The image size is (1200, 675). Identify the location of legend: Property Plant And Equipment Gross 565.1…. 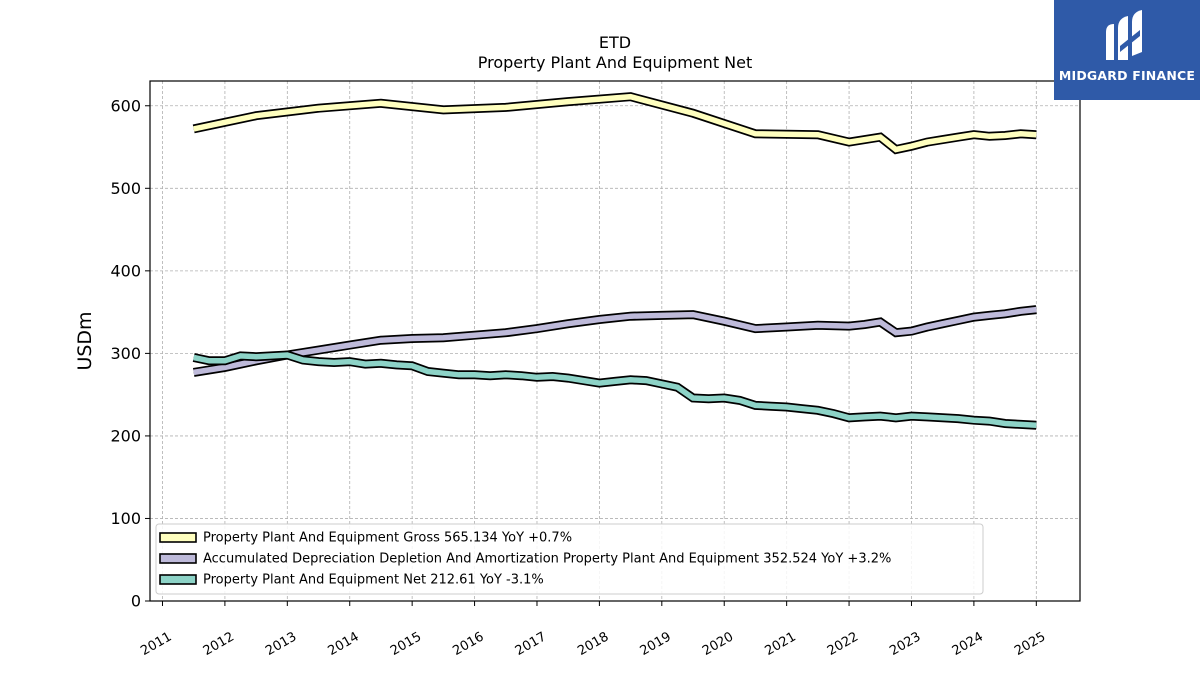
(569, 559).